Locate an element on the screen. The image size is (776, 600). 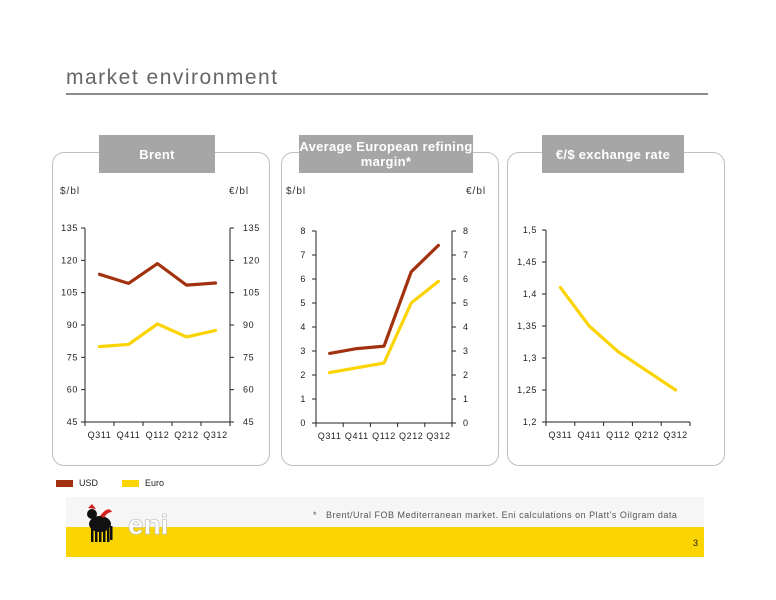
refining-y2-tick-label: 2 is located at coordinates (466, 375).